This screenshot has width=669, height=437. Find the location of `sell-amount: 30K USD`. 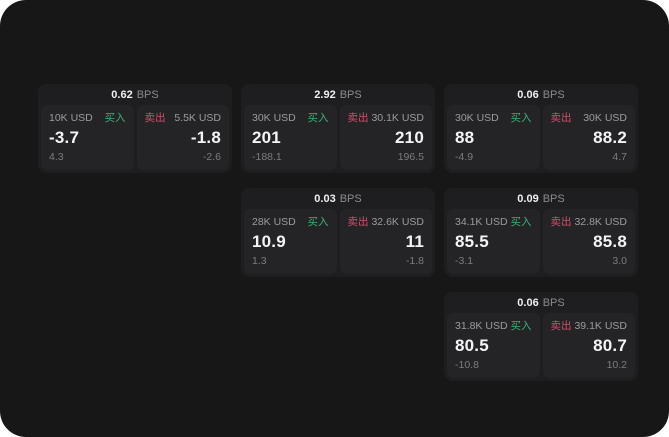

sell-amount: 30K USD is located at coordinates (605, 118).